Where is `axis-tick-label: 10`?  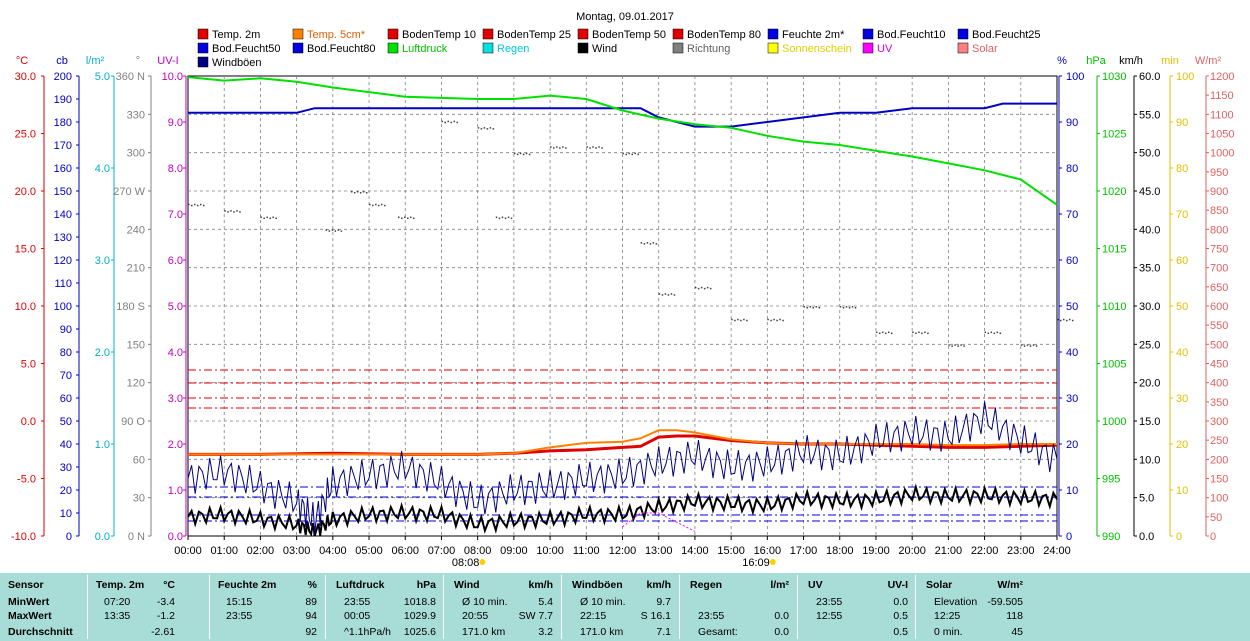
axis-tick-label: 10 is located at coordinates (1072, 491).